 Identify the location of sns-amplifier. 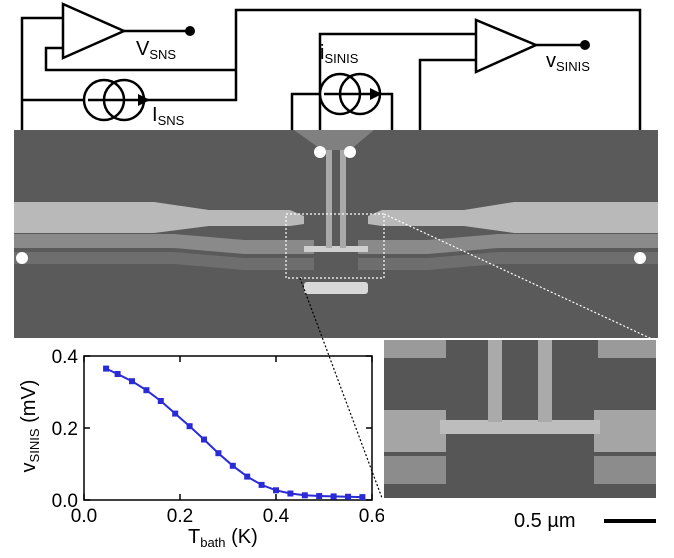
(94, 31).